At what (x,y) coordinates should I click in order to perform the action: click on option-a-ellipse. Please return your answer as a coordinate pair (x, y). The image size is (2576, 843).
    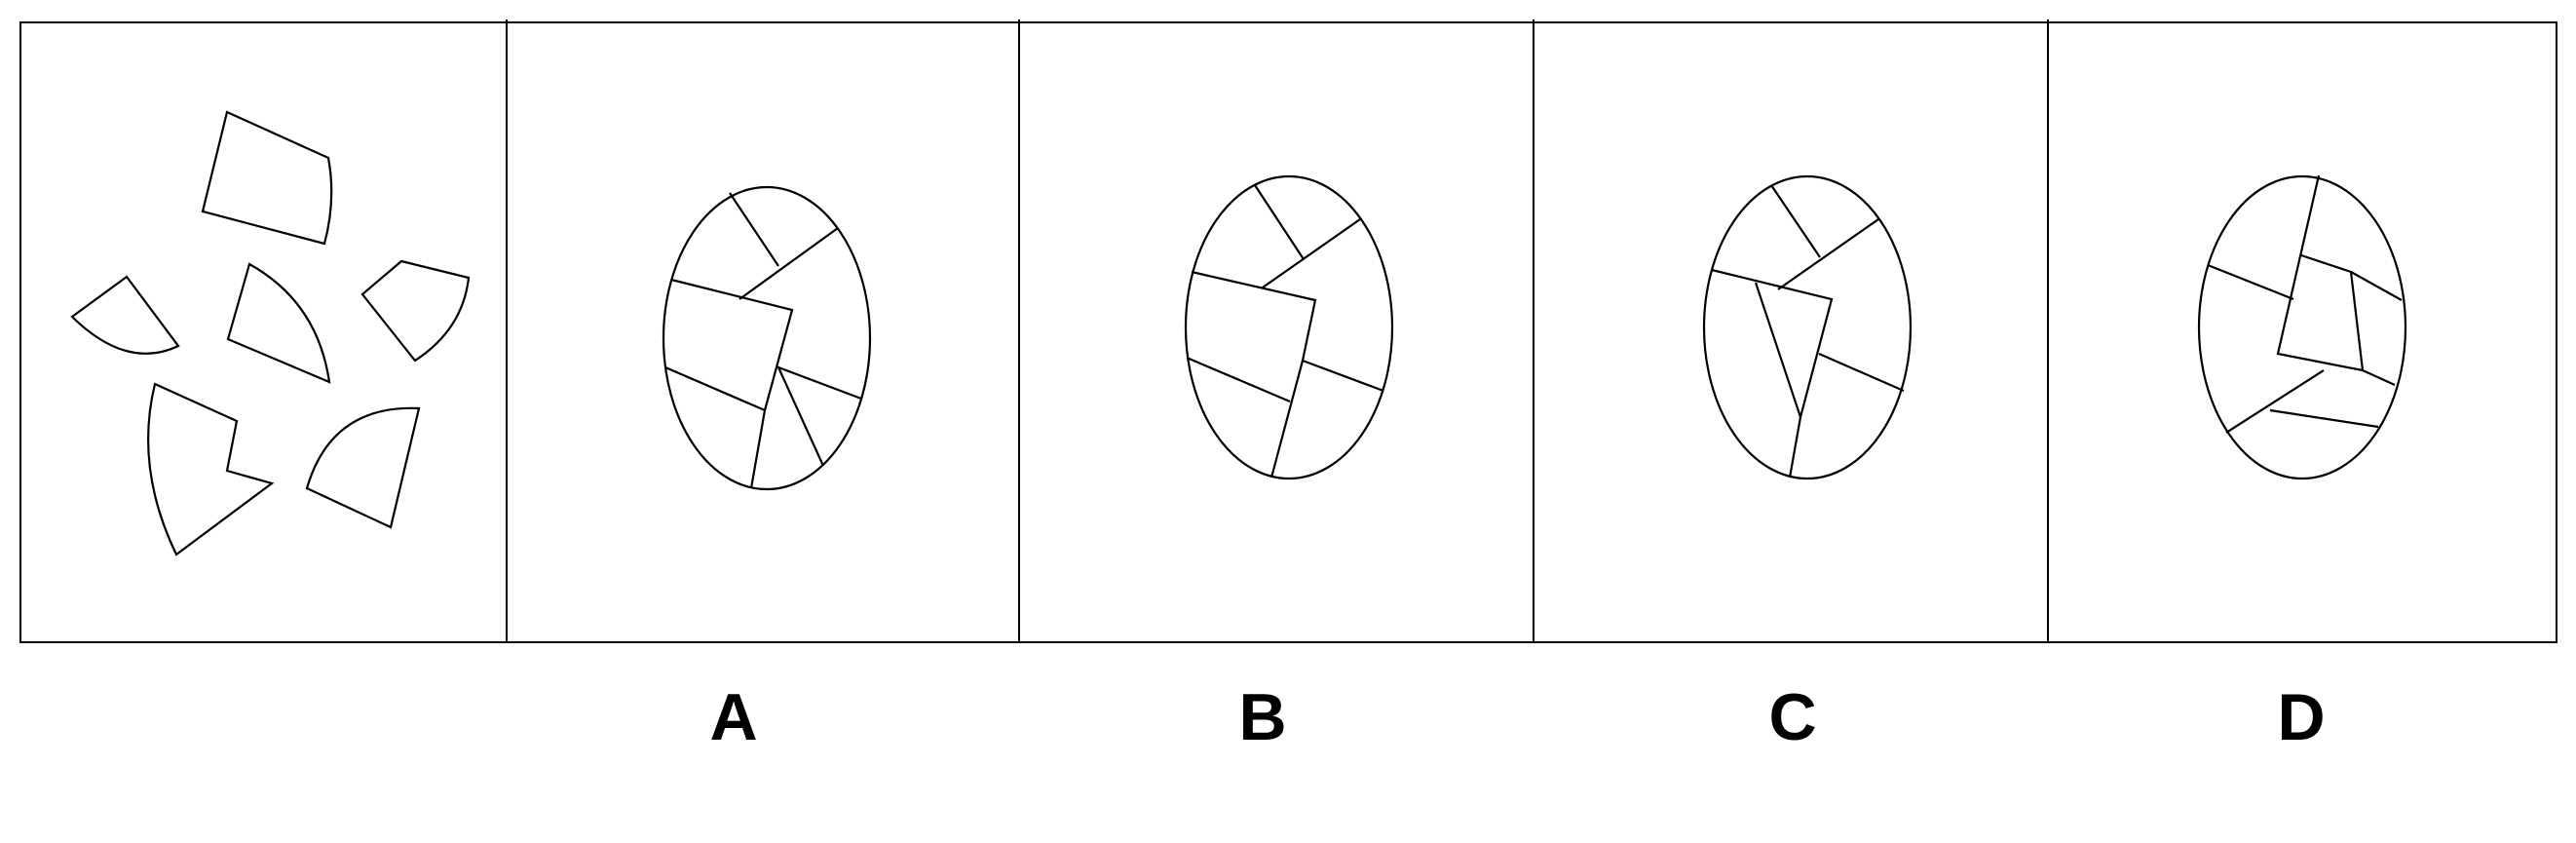
    Looking at the image, I should click on (767, 338).